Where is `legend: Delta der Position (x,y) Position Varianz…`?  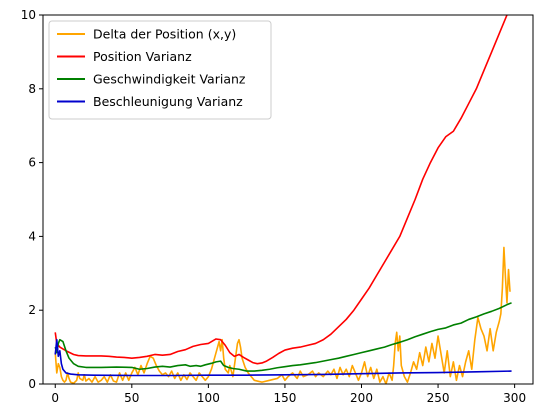
legend: Delta der Position (x,y) Position Varianz… is located at coordinates (160, 70).